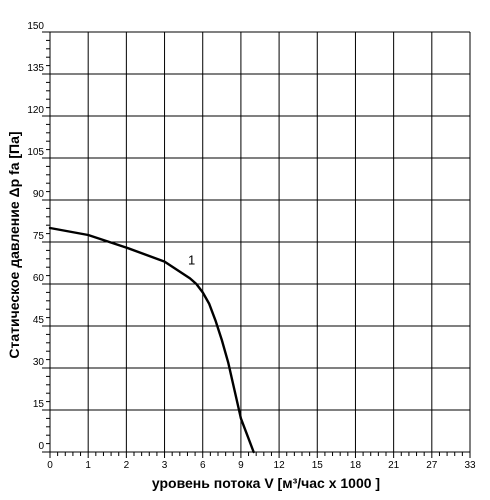  I want to click on x-tick-label: 6, so click(203, 465).